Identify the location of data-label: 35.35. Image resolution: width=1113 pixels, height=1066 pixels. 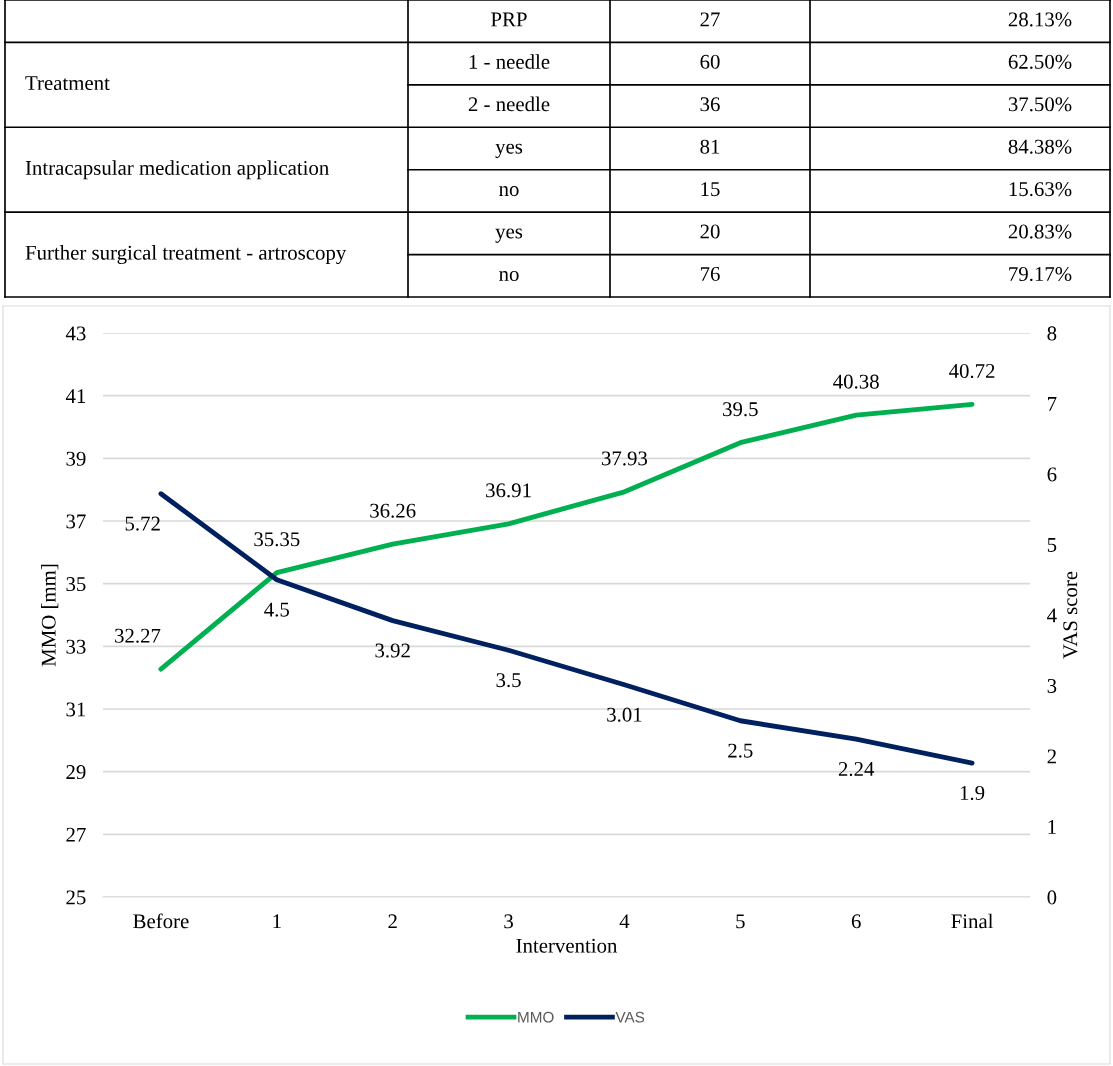
(277, 539).